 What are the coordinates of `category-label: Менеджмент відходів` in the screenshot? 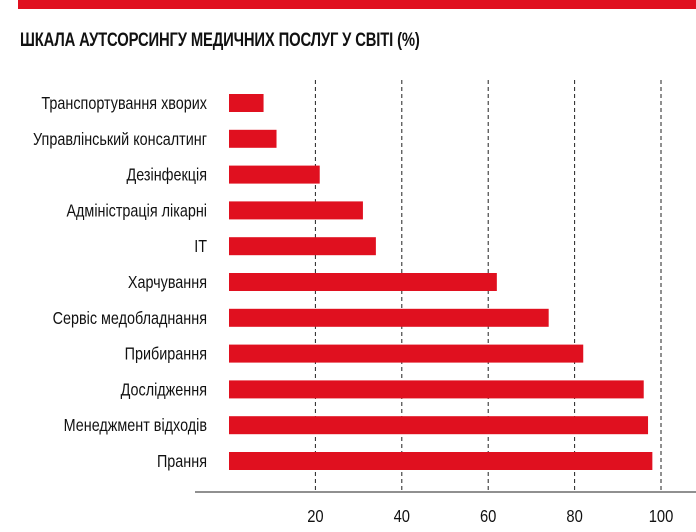 It's located at (135, 426).